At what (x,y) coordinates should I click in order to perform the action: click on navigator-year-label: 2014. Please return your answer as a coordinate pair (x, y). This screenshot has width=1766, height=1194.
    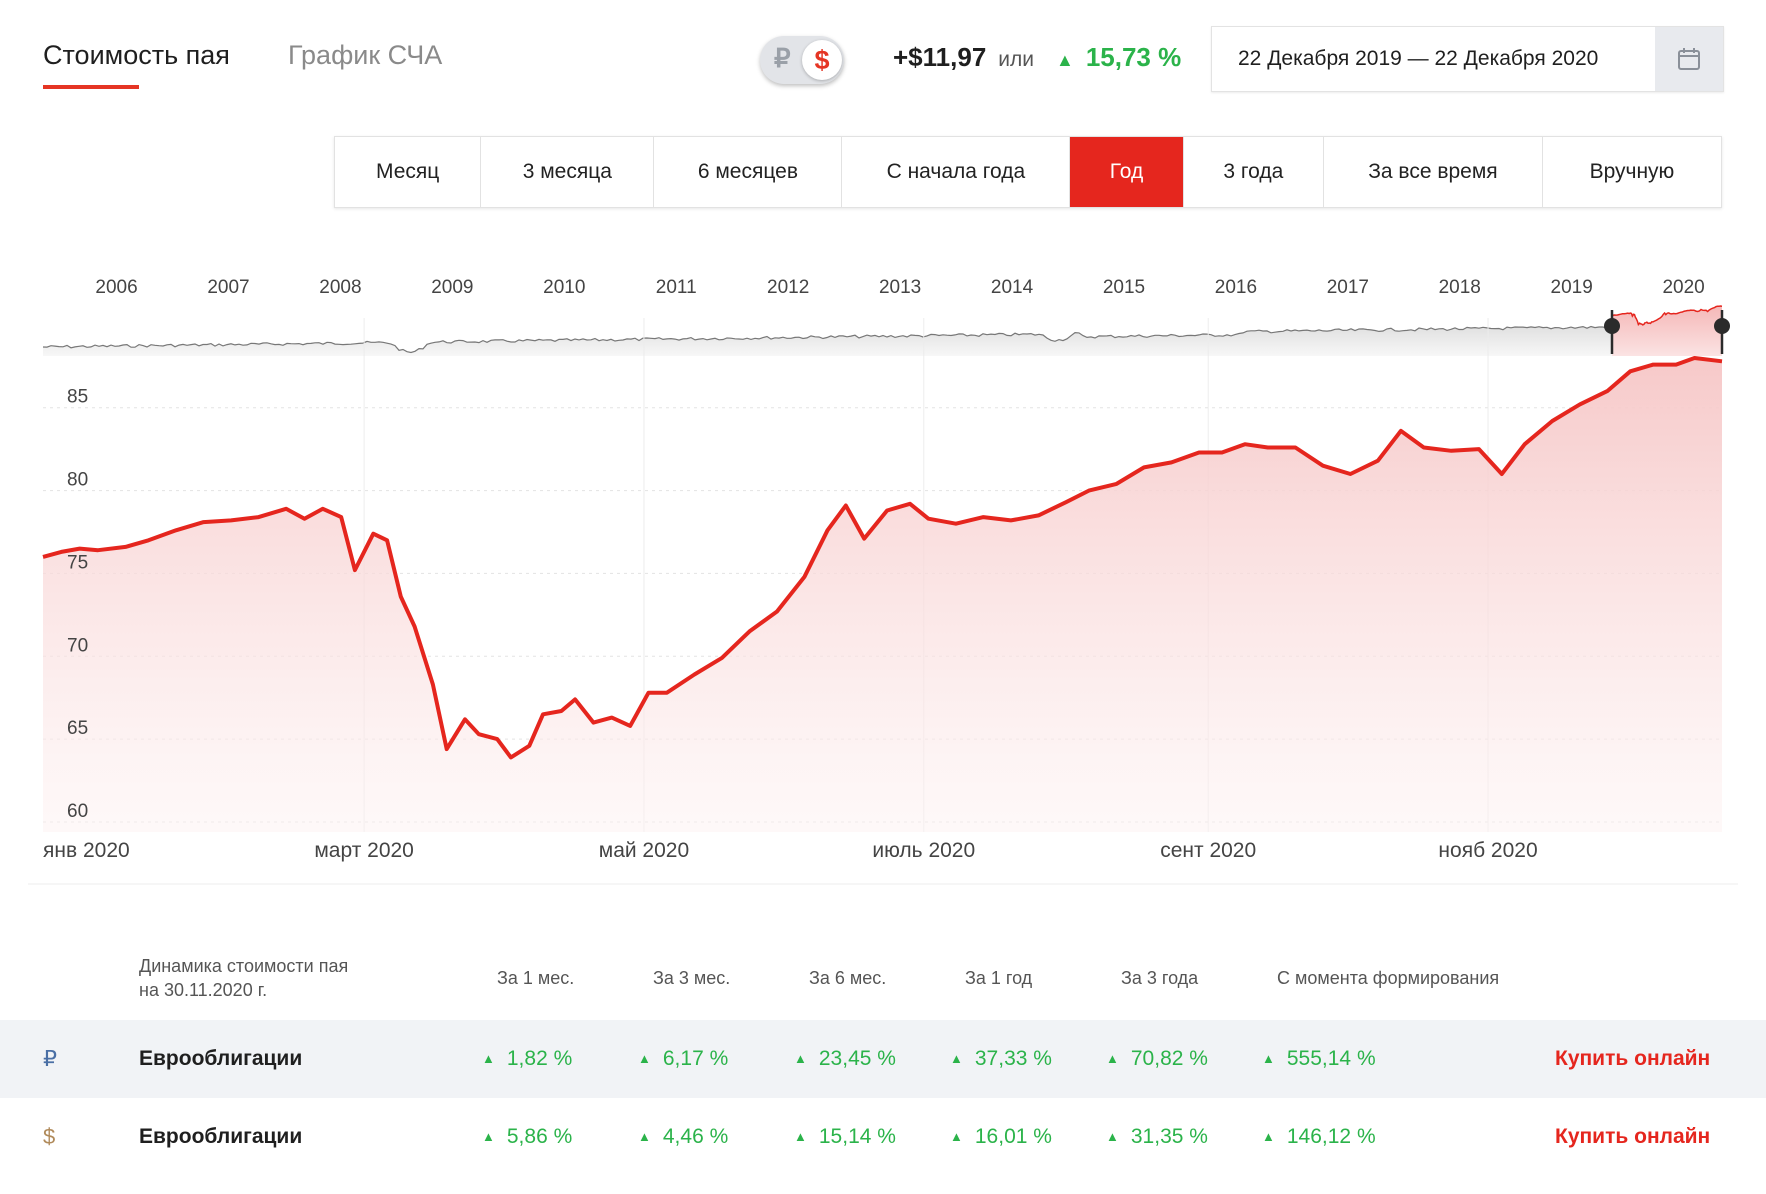
    Looking at the image, I should click on (1012, 287).